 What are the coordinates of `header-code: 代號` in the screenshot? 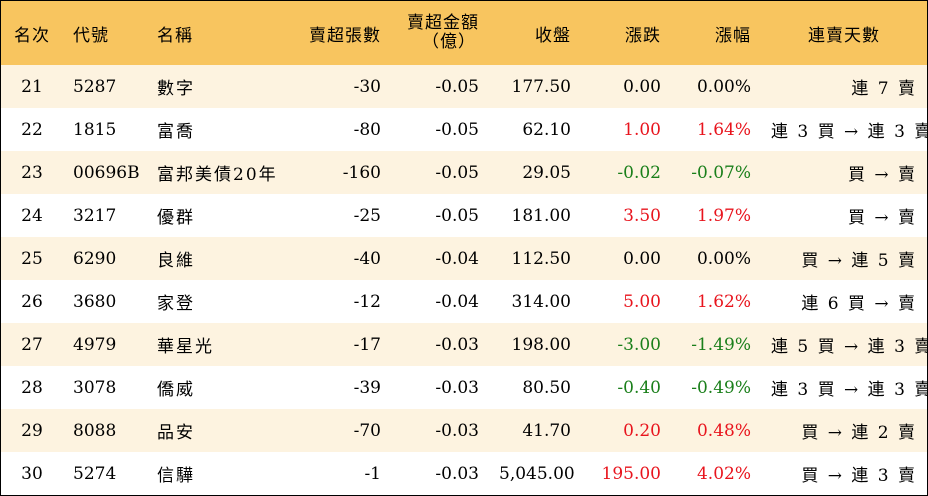 It's located at (91, 35).